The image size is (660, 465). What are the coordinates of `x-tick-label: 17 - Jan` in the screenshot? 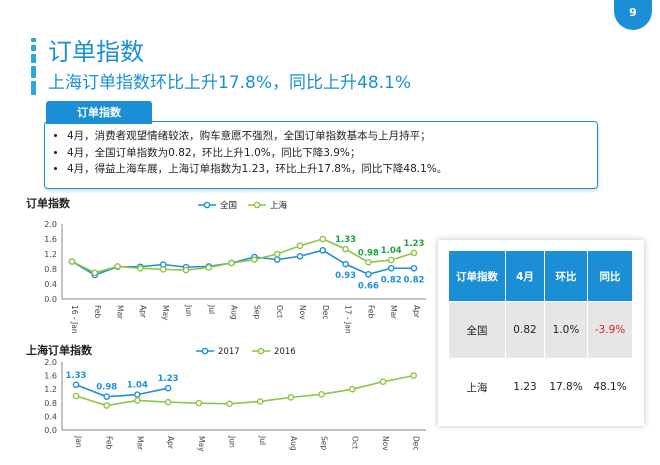 It's located at (348, 319).